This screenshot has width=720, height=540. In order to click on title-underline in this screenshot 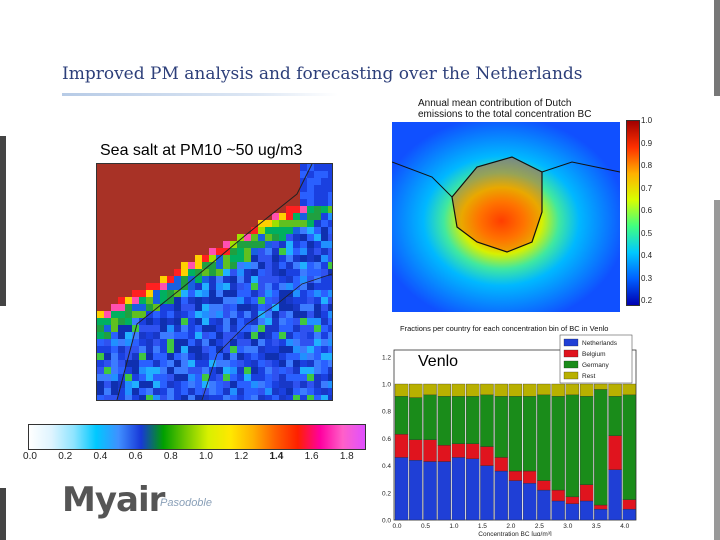, I will do `click(200, 94)`.